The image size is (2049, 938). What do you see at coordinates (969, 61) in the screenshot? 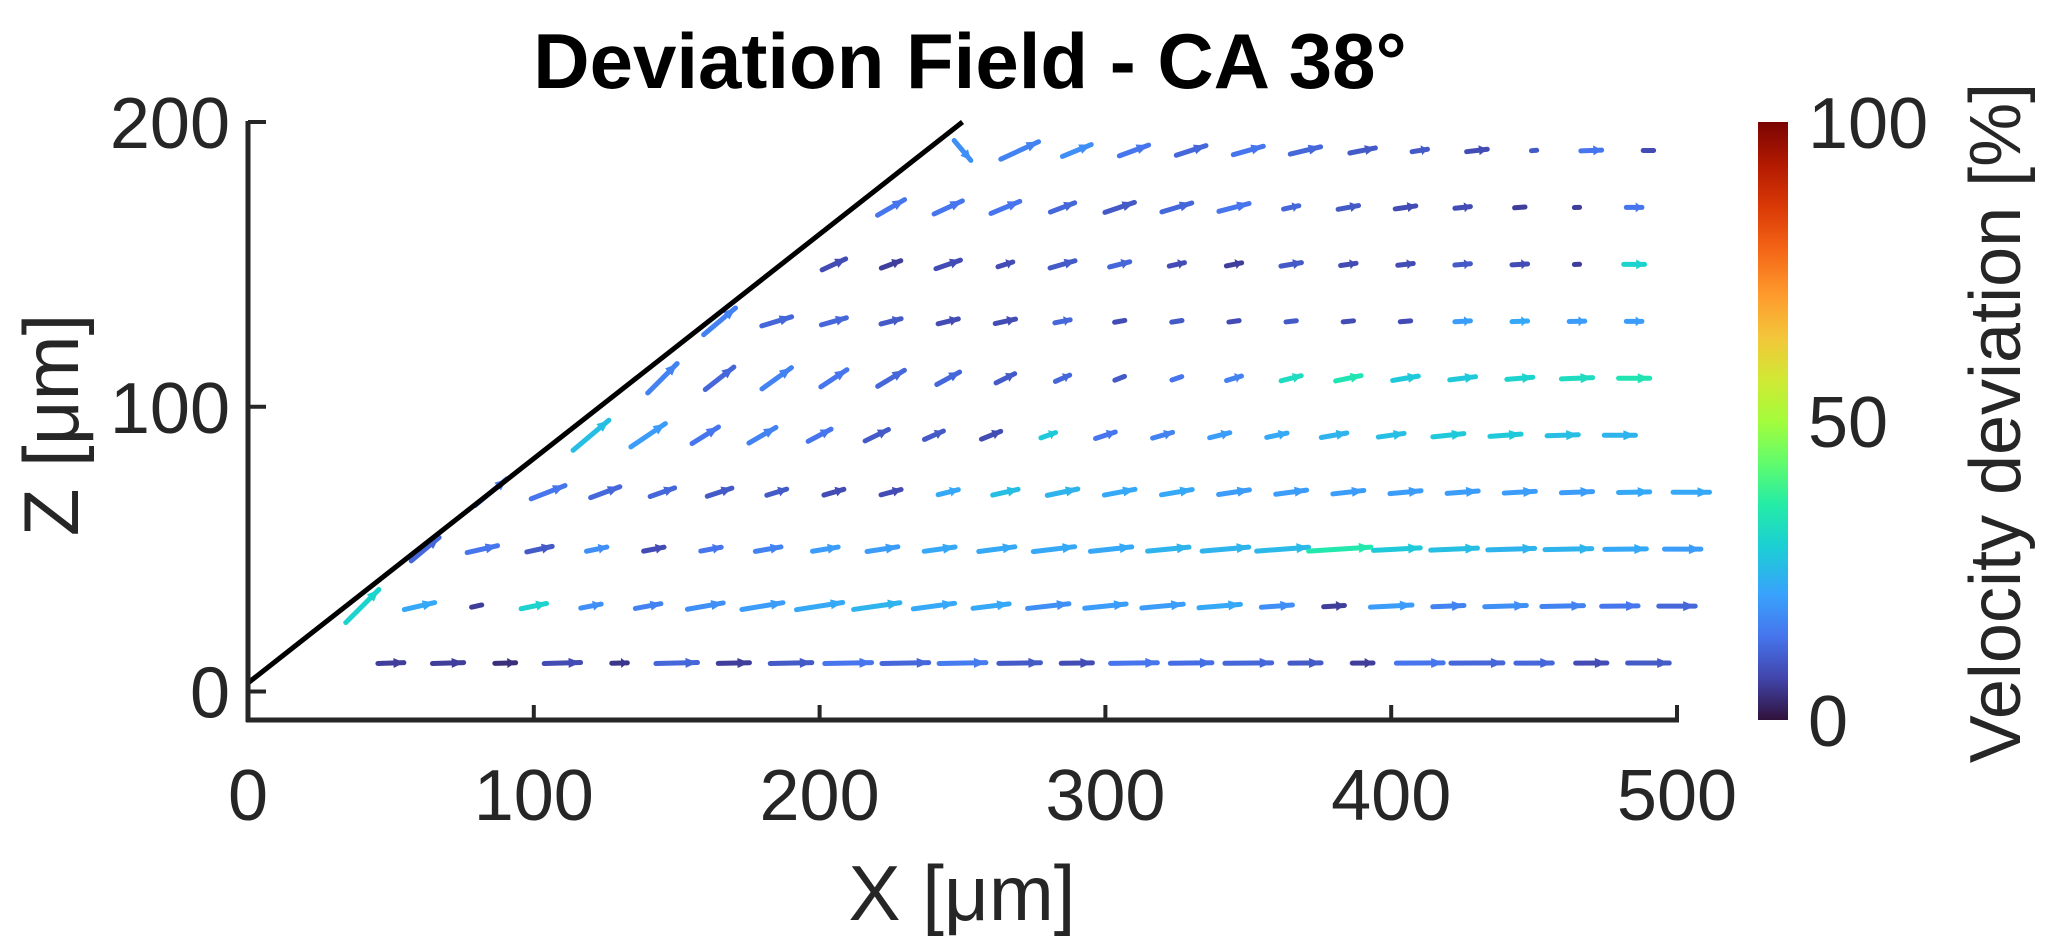
I see `chart-title: Deviation Field - CA 38°` at bounding box center [969, 61].